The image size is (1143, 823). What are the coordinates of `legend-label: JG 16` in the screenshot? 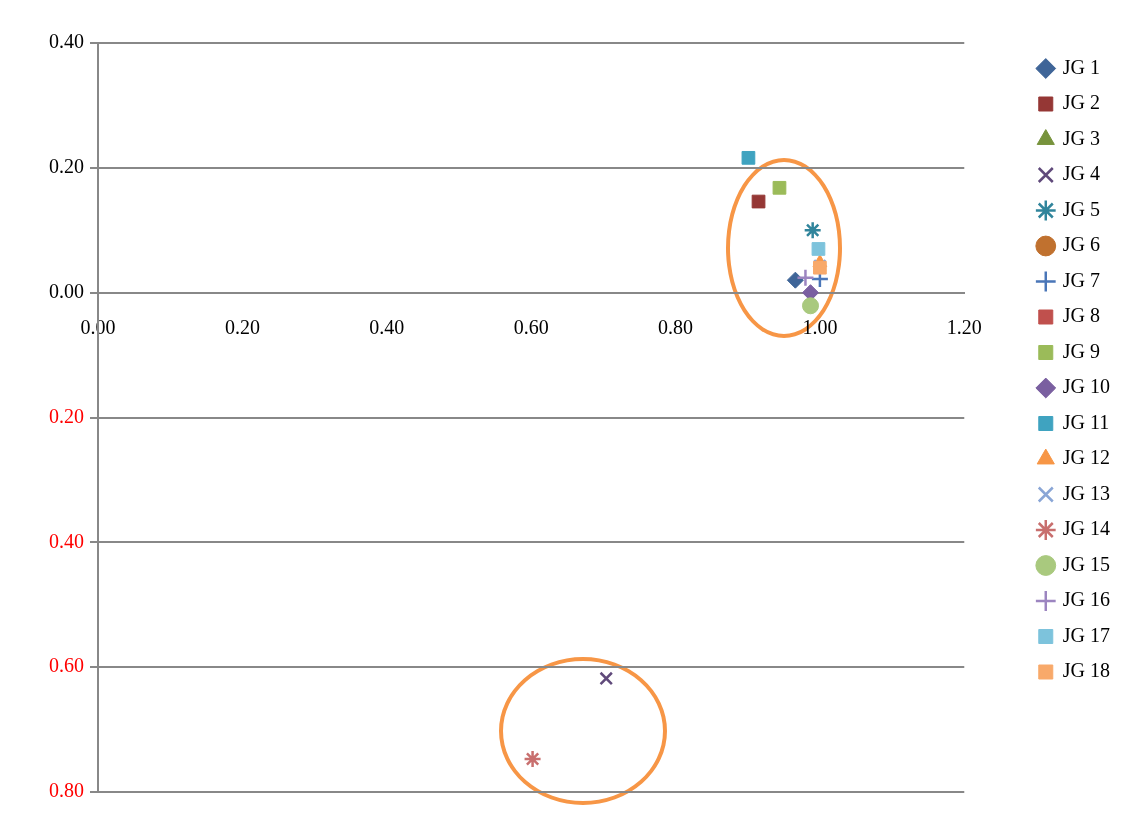 It's located at (1086, 599).